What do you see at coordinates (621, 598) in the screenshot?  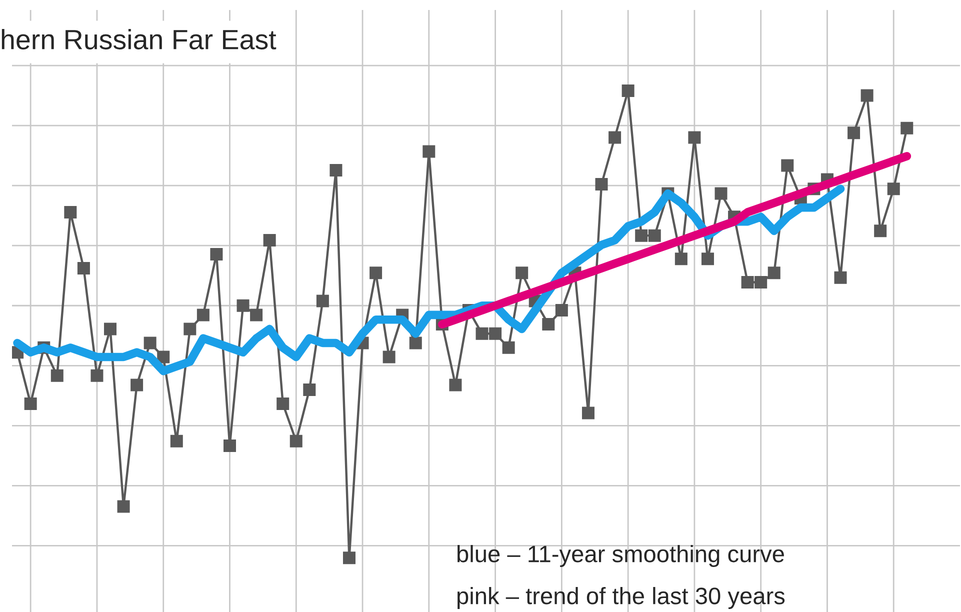 I see `text: pink – trend of the last 30 years` at bounding box center [621, 598].